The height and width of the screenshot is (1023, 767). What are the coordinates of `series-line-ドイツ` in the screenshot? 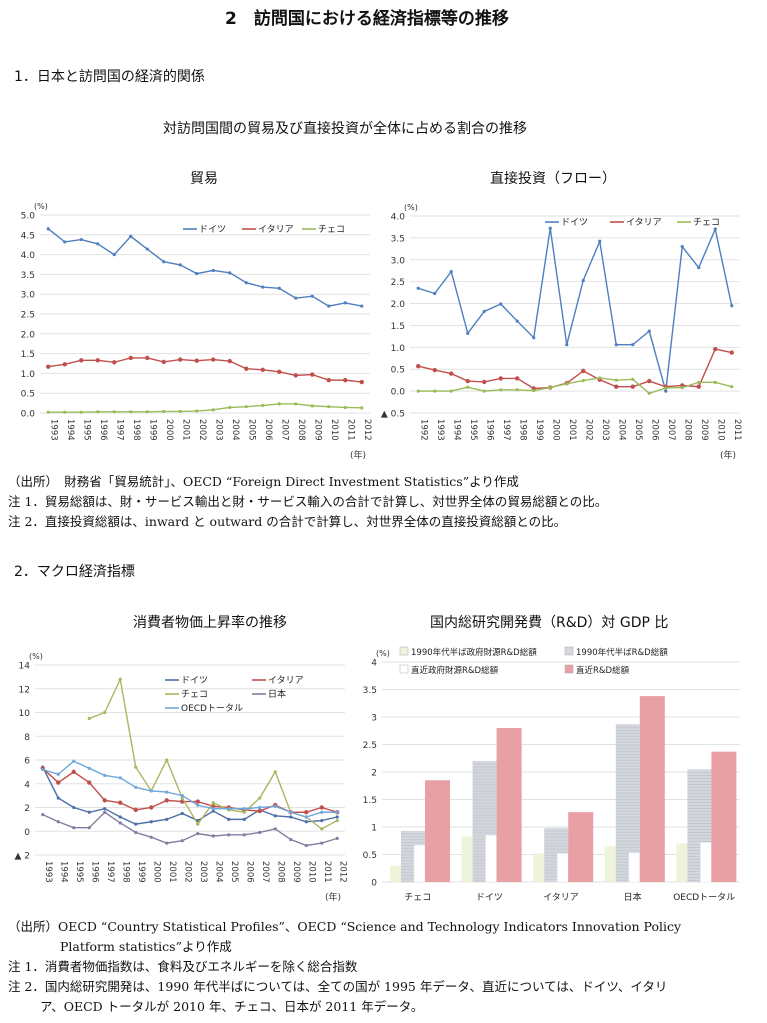 It's located at (204, 267).